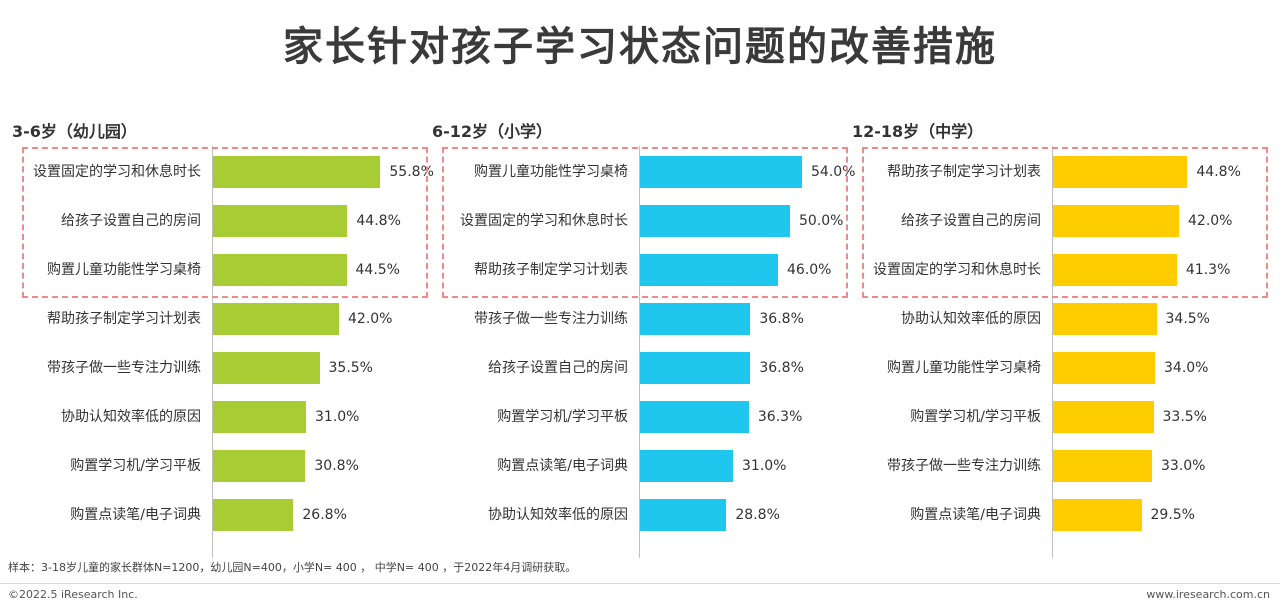 Image resolution: width=1280 pixels, height=614 pixels. I want to click on bar-row: 购置儿童功能性学习桌椅 34.0%, so click(1062, 368).